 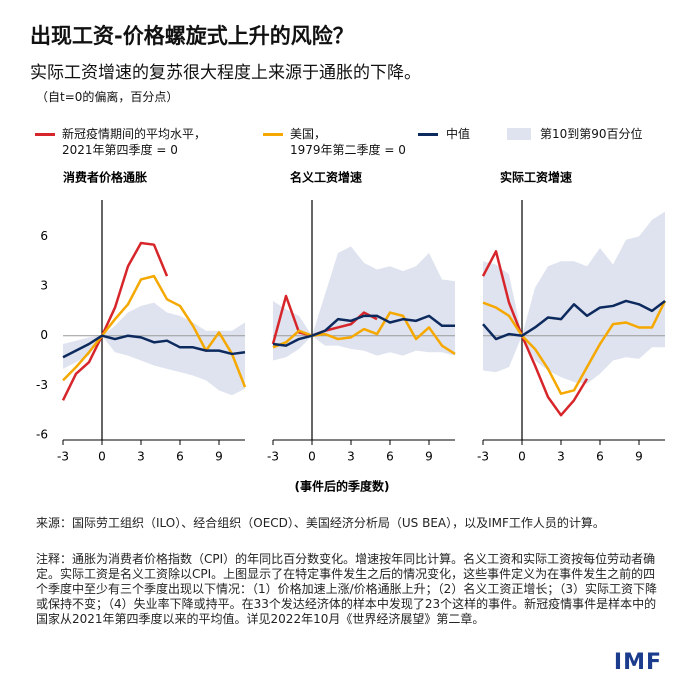 I want to click on panel-title: 实际工资增速, so click(x=536, y=177).